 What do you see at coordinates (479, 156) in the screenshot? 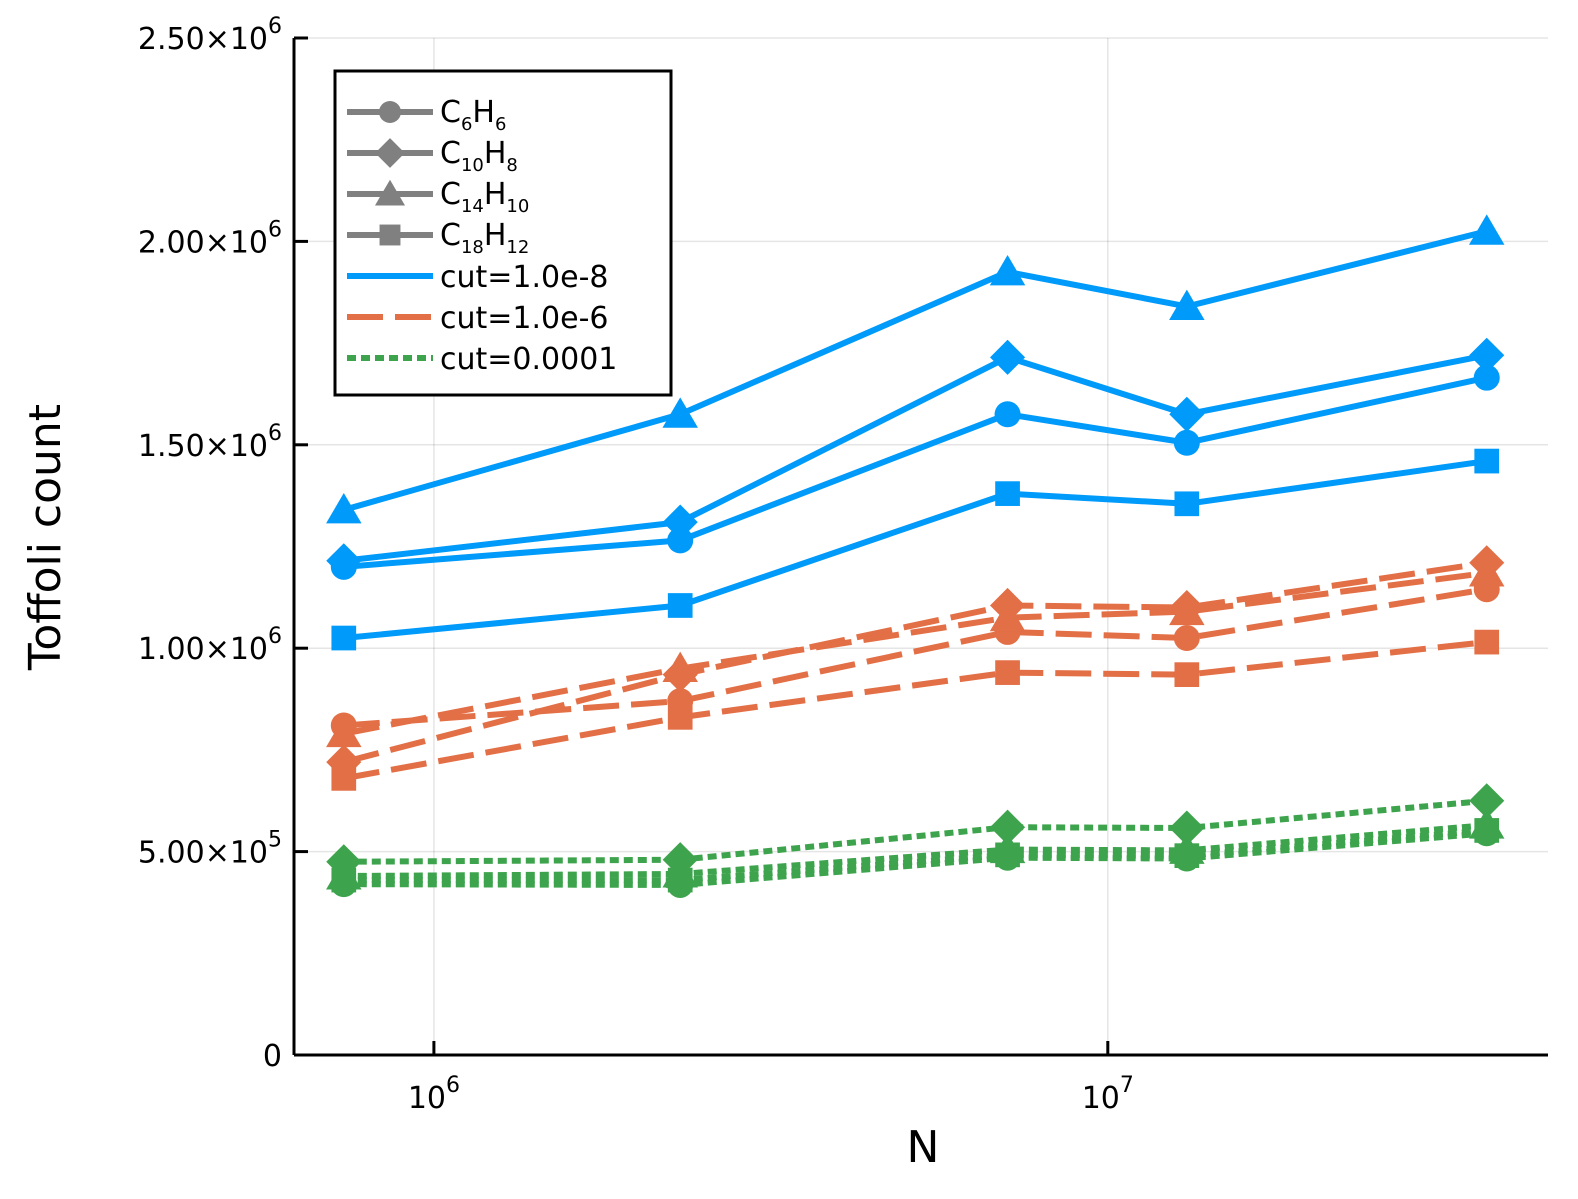
I see `legend-label: C10H8` at bounding box center [479, 156].